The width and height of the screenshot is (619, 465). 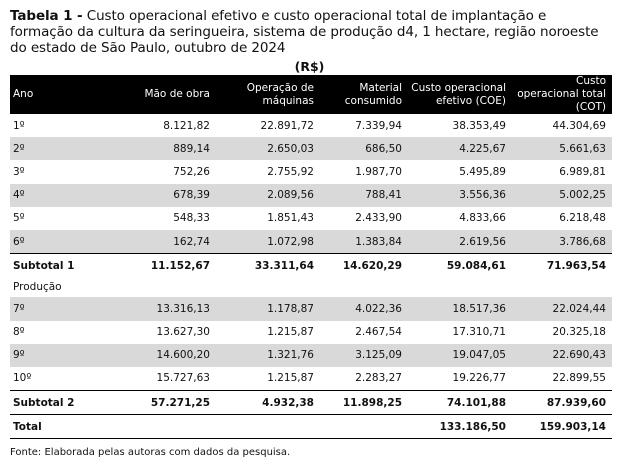 I want to click on value-cell: 17.310,71, so click(x=479, y=332).